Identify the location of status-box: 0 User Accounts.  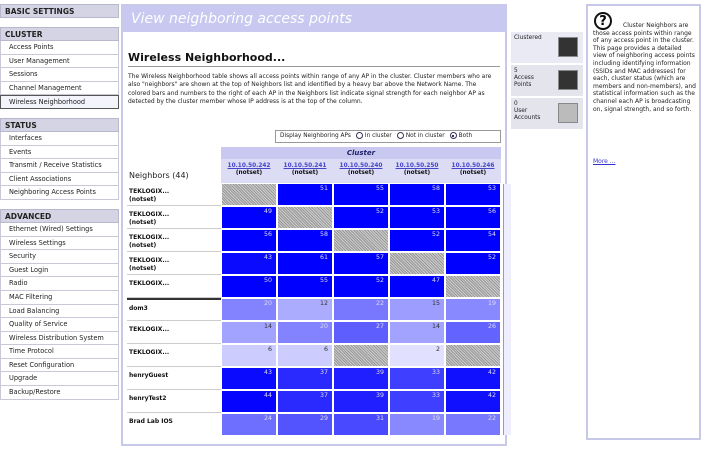
(547, 113).